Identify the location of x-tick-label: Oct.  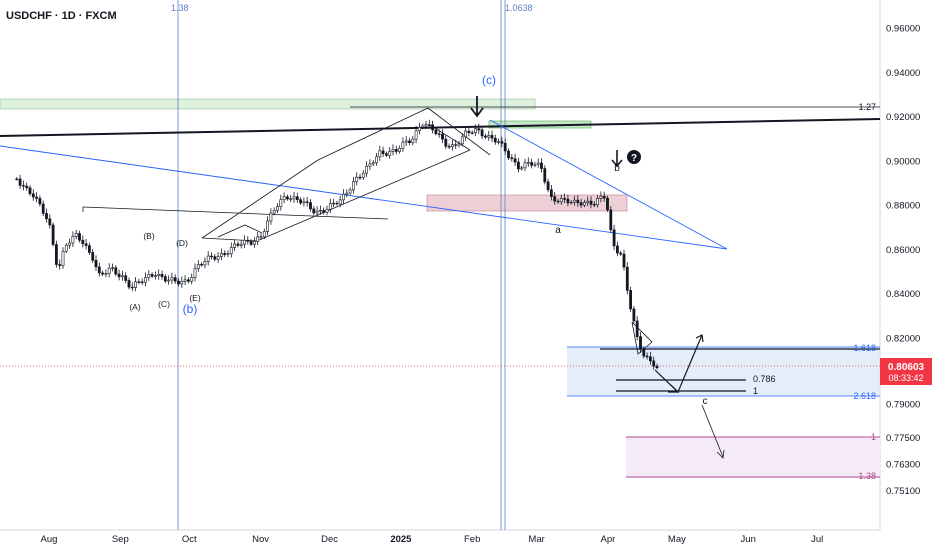
(189, 539).